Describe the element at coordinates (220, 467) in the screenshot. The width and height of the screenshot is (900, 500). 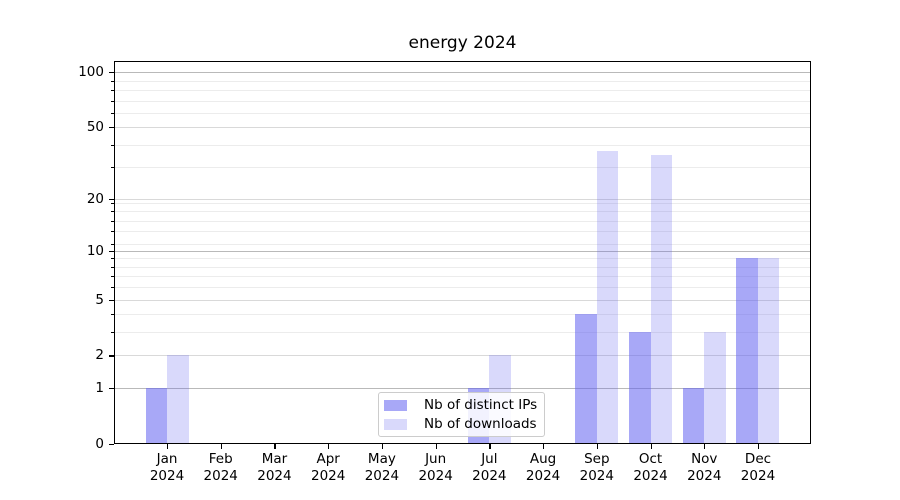
I see `x-tick-label: Feb 2024` at that location.